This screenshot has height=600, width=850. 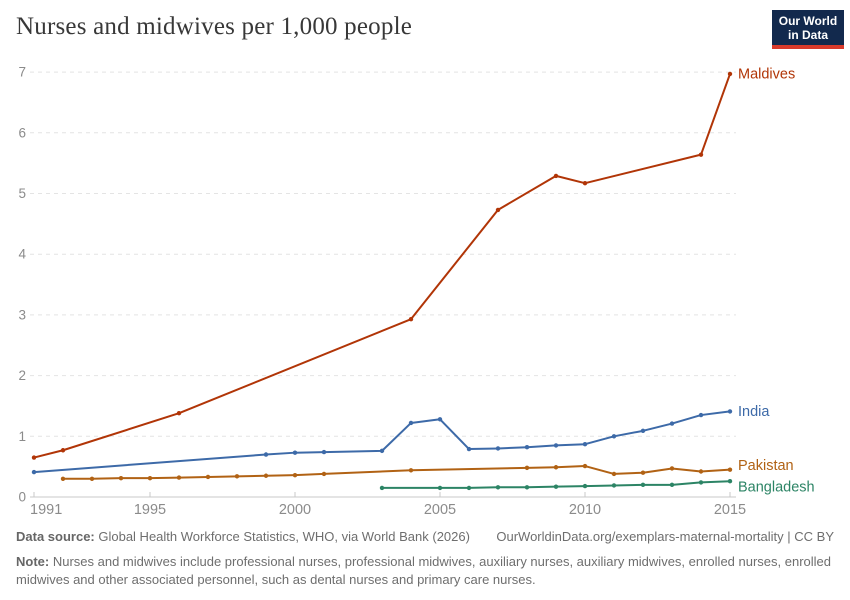 What do you see at coordinates (672, 423) in the screenshot?
I see `series-point-india-2013` at bounding box center [672, 423].